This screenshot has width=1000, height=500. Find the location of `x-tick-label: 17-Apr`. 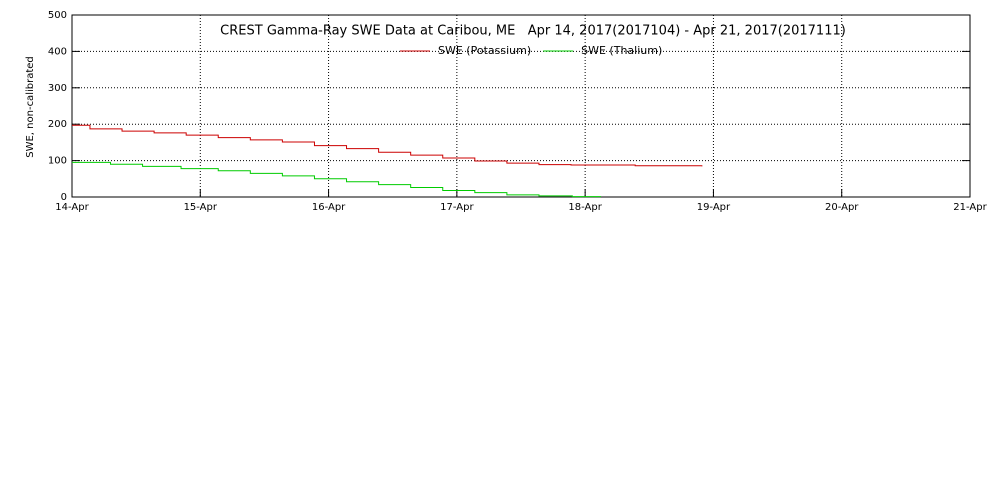

x-tick-label: 17-Apr is located at coordinates (457, 207).